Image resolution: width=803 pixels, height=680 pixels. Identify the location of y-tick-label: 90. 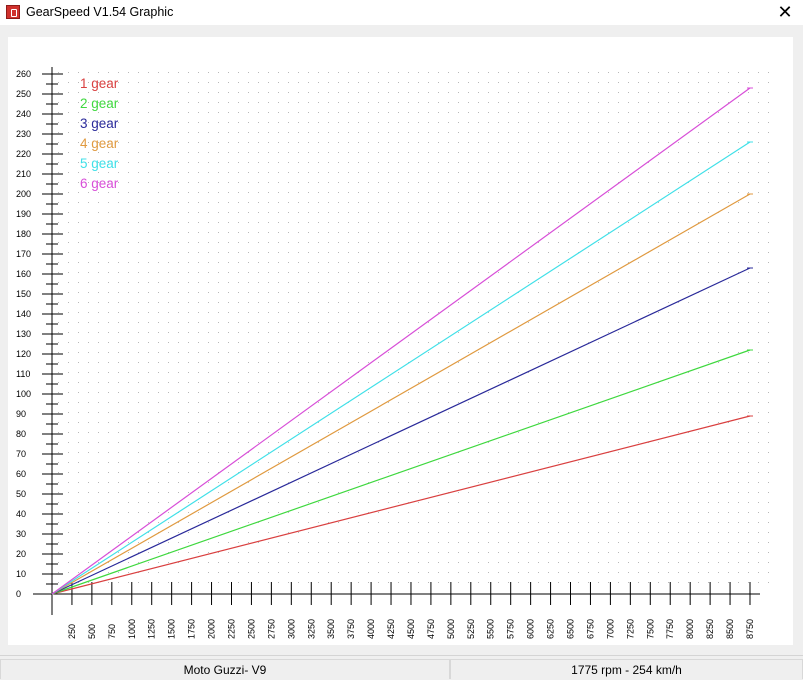
(21, 414).